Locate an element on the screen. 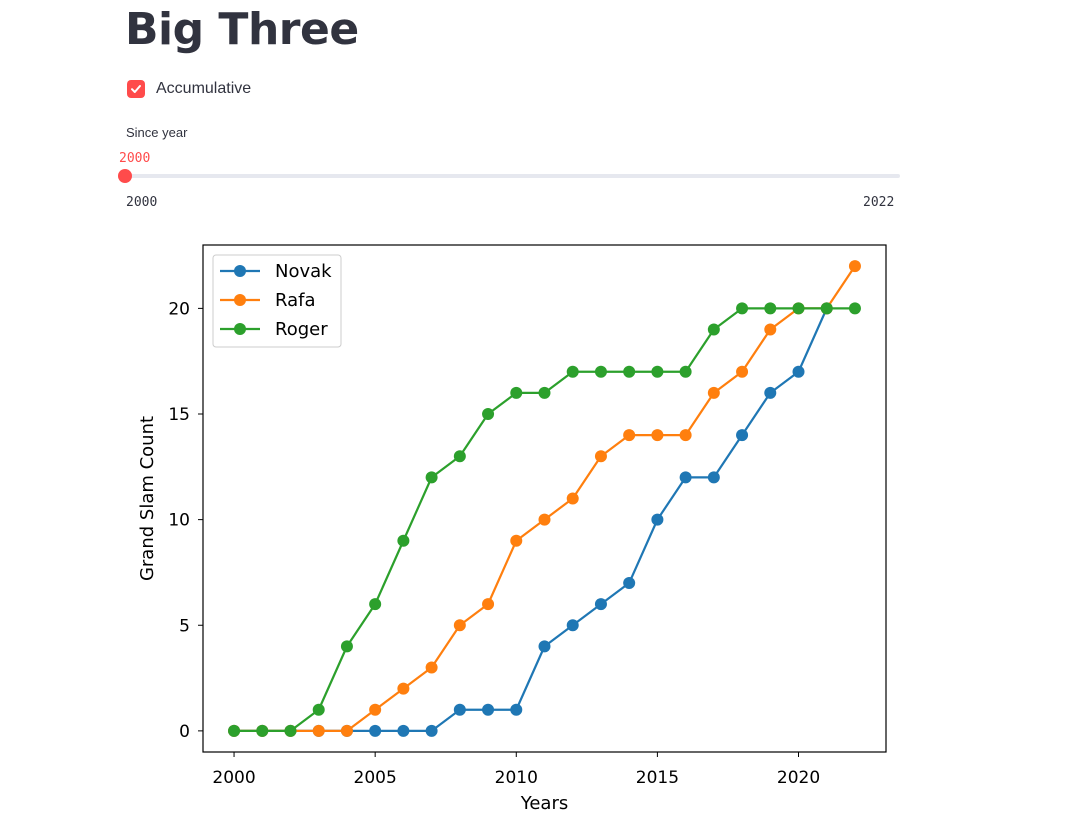  y-tick-label: 10 is located at coordinates (179, 521).